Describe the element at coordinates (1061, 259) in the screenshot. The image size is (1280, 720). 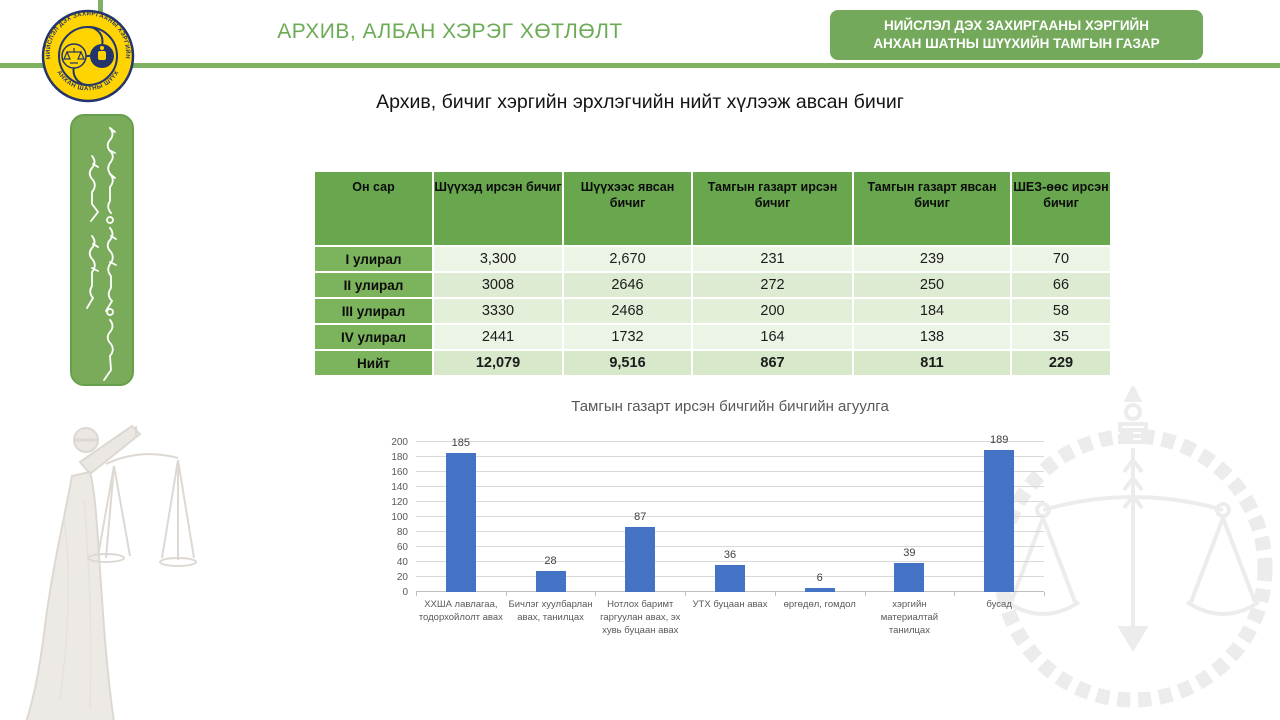
I see `table-cell: 70` at that location.